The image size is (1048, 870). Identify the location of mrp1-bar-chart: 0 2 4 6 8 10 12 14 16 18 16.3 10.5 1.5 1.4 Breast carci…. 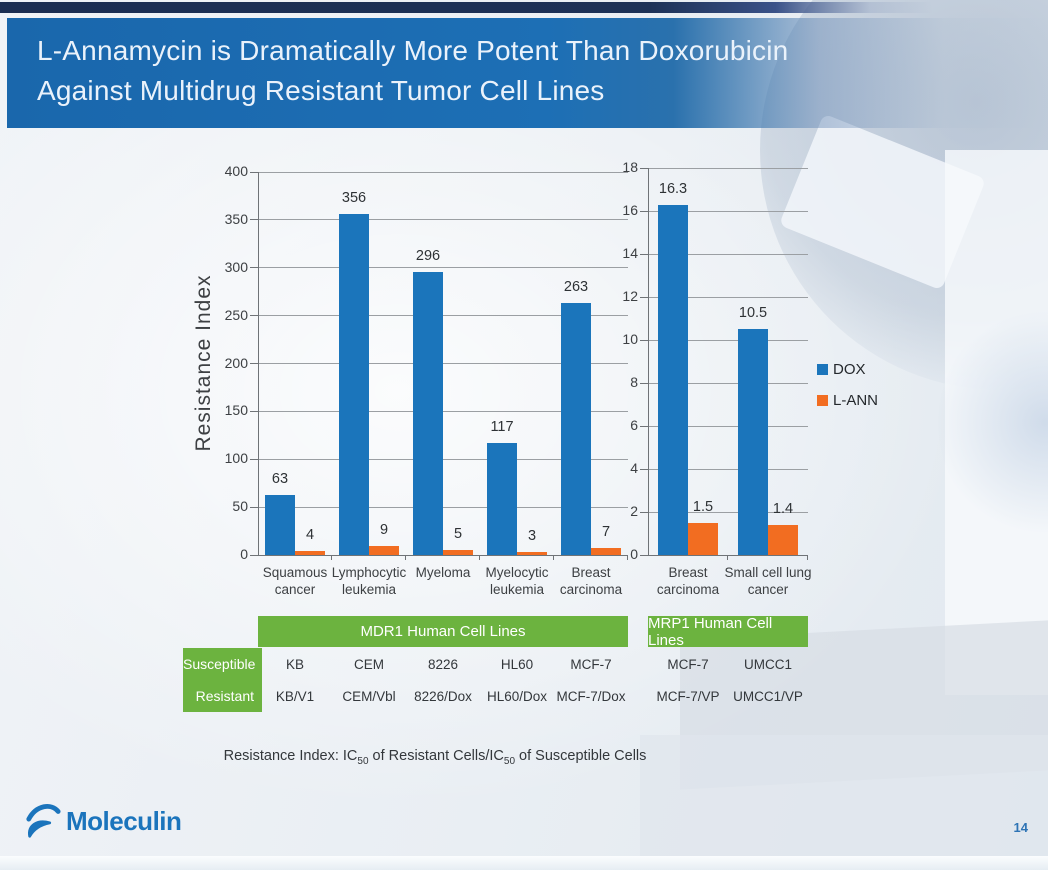
(716, 378).